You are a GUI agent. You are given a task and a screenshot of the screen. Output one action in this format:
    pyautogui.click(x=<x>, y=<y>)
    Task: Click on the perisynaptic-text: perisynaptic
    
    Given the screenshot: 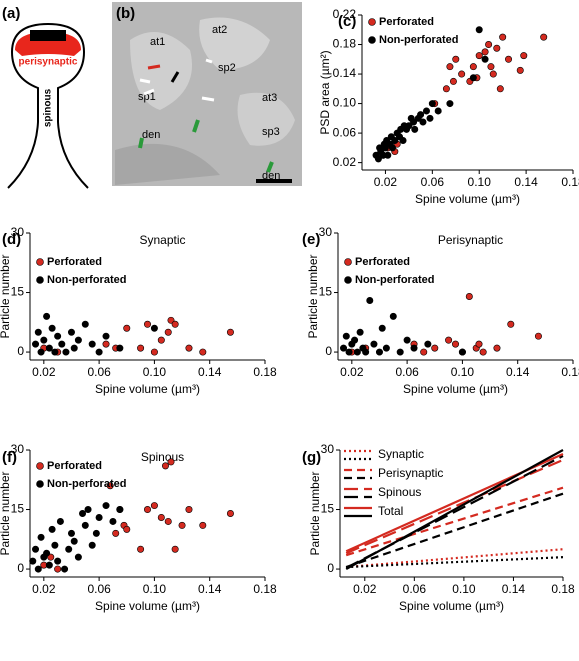 What is the action you would take?
    pyautogui.click(x=48, y=62)
    